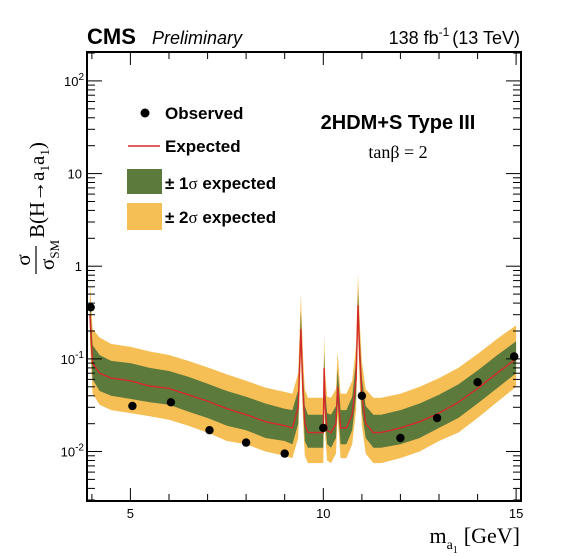 The image size is (580, 556). I want to click on x-tick-label: 5, so click(130, 513).